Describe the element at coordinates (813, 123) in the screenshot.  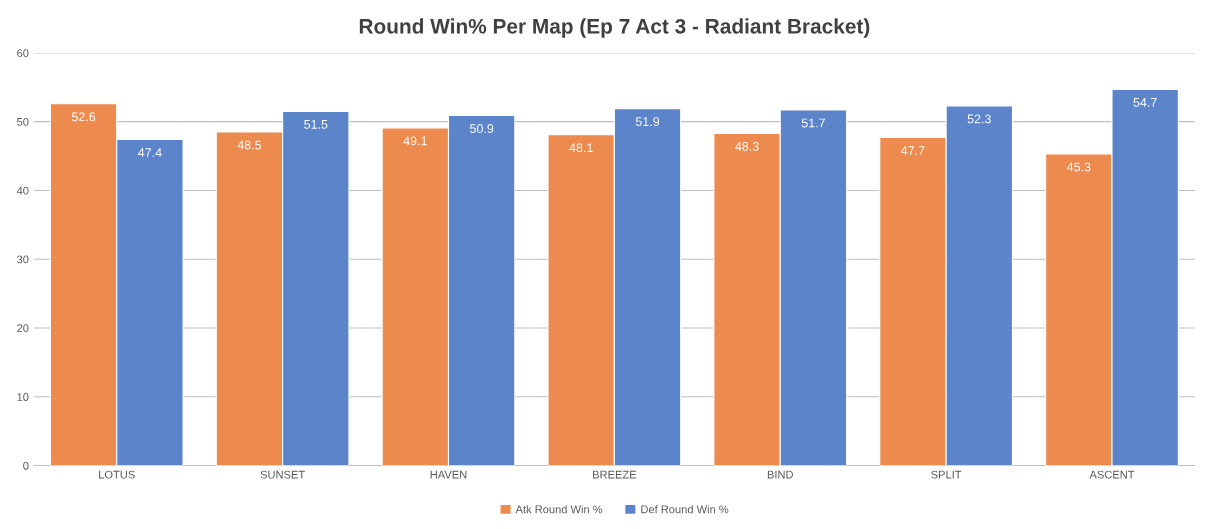
I see `data-label: 51.7` at that location.